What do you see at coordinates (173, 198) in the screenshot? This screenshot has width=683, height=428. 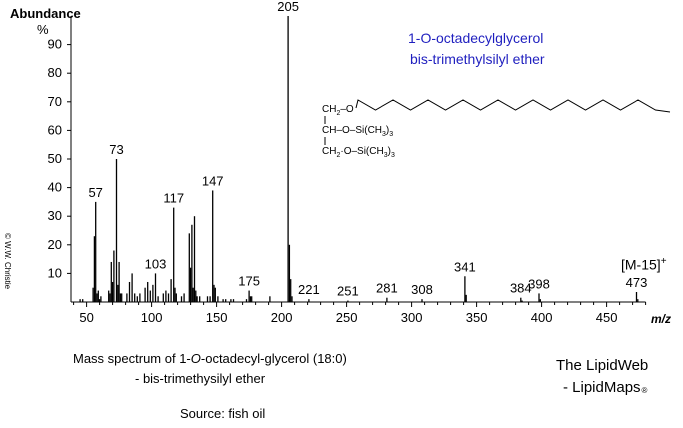 I see `peak-label: 117` at bounding box center [173, 198].